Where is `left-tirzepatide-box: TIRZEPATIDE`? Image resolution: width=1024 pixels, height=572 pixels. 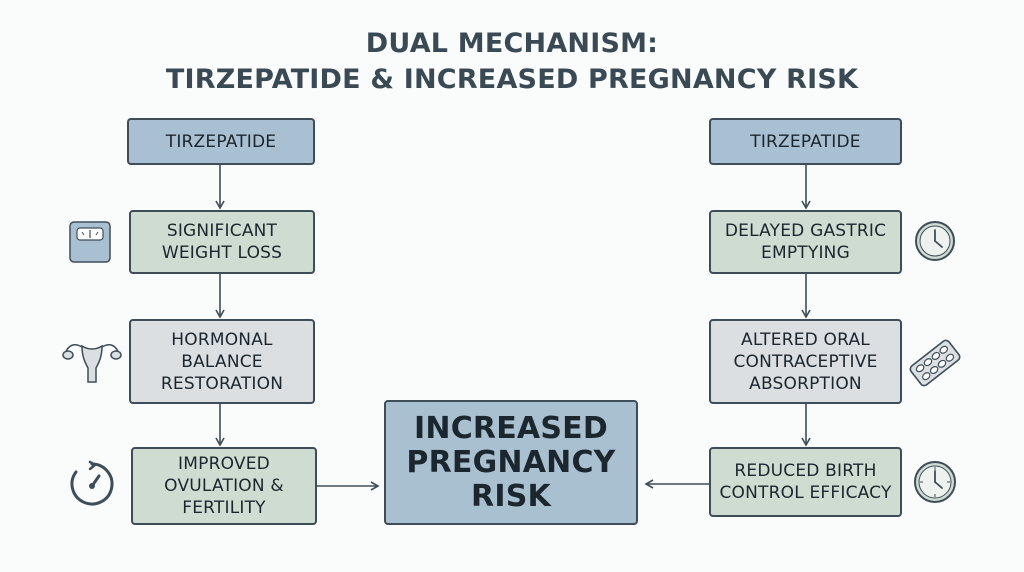
left-tirzepatide-box: TIRZEPATIDE is located at coordinates (221, 141).